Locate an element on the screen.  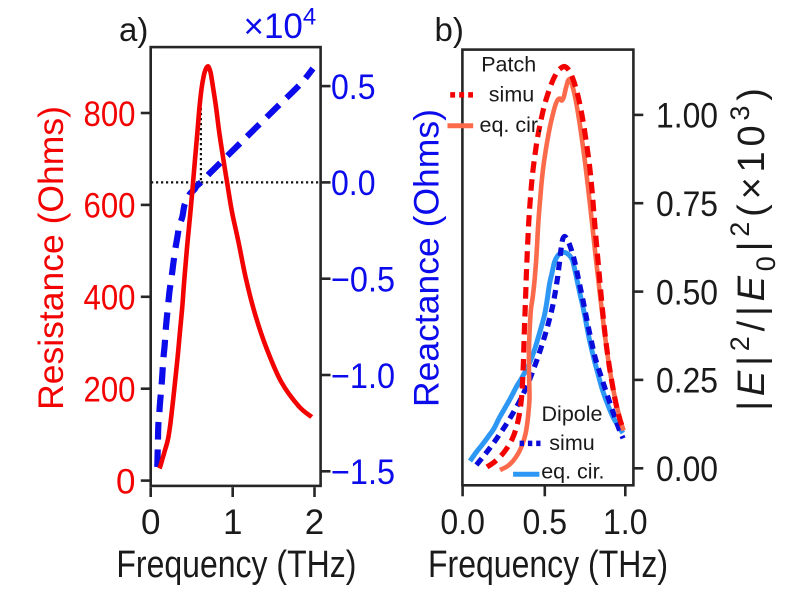
svg-text: −1.5 is located at coordinates (363, 472).